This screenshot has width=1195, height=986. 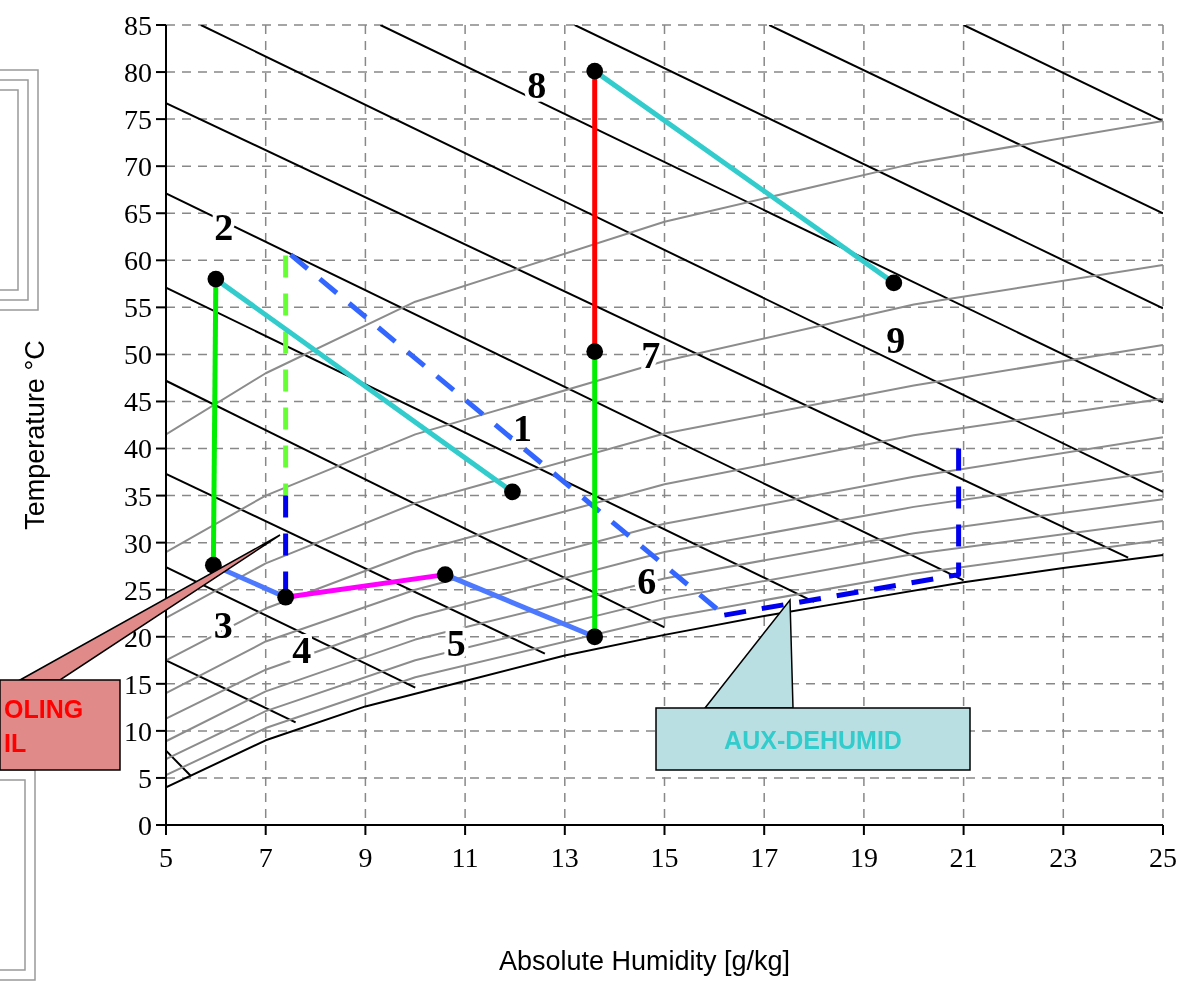 What do you see at coordinates (138, 590) in the screenshot?
I see `y-tick-label: 25` at bounding box center [138, 590].